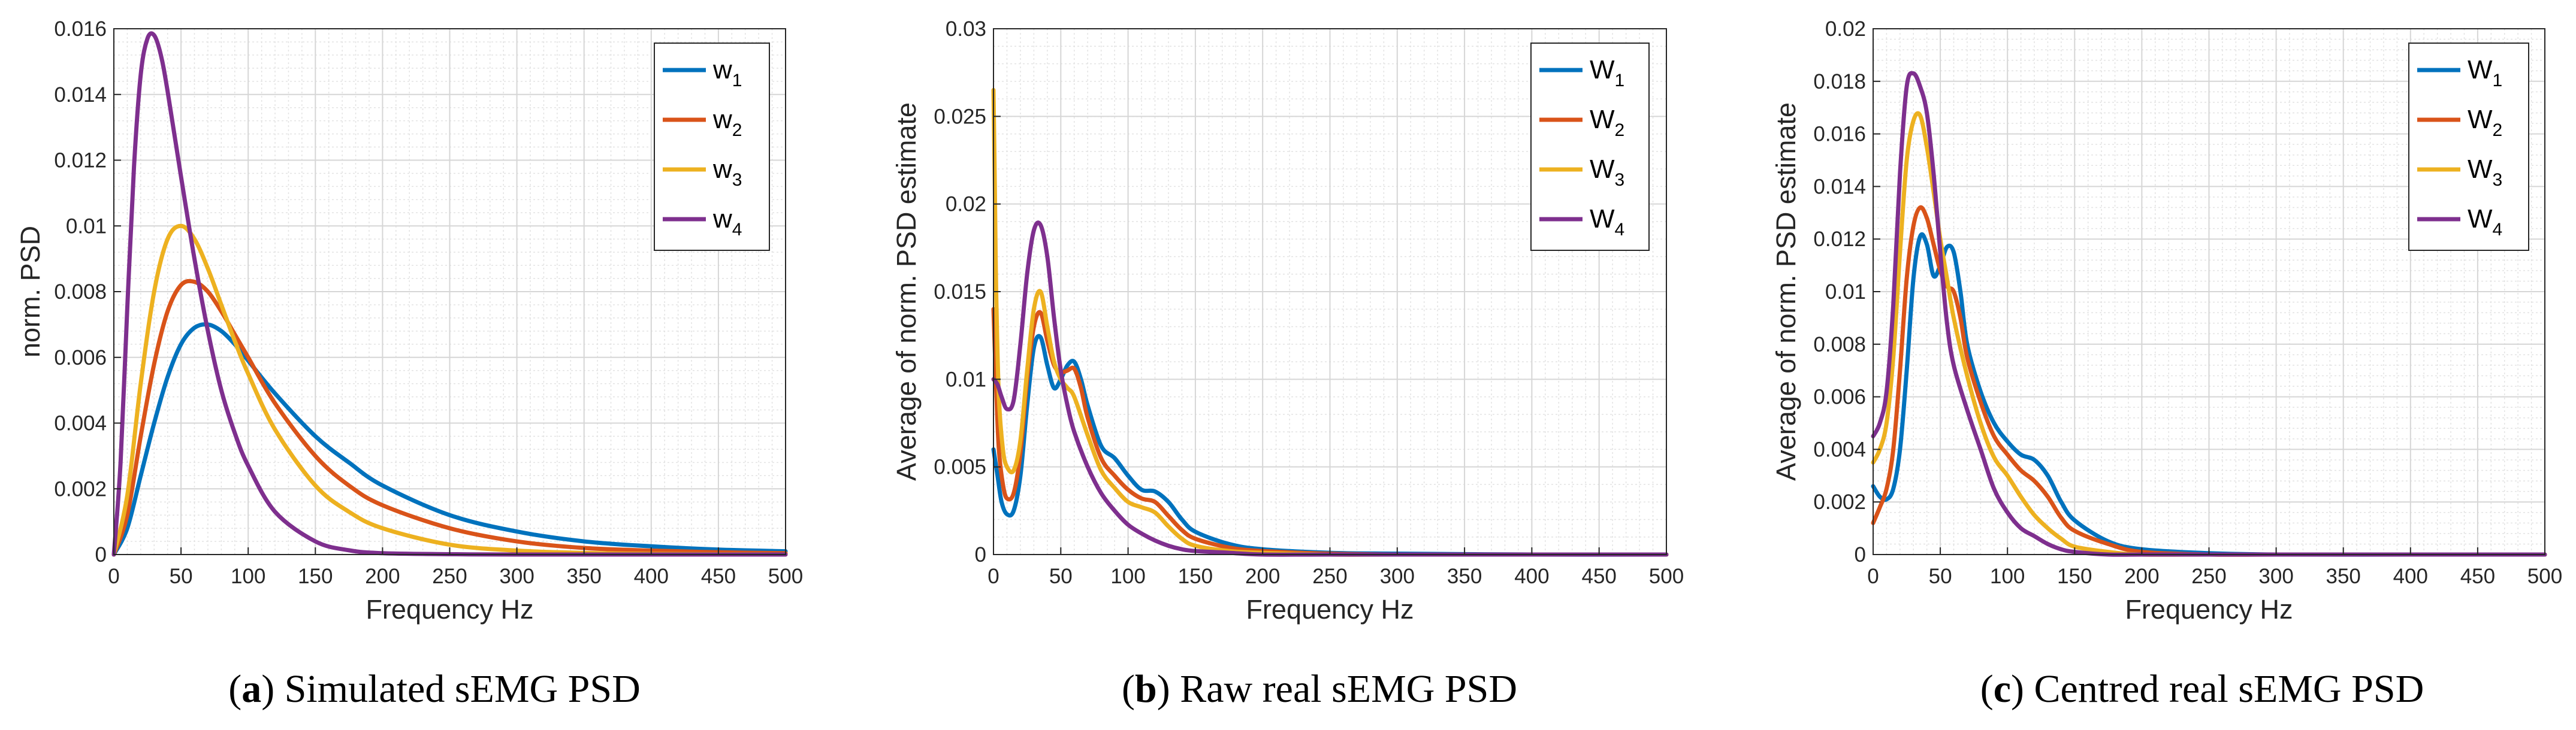  I want to click on y-tick-label: 0.025, so click(960, 116).